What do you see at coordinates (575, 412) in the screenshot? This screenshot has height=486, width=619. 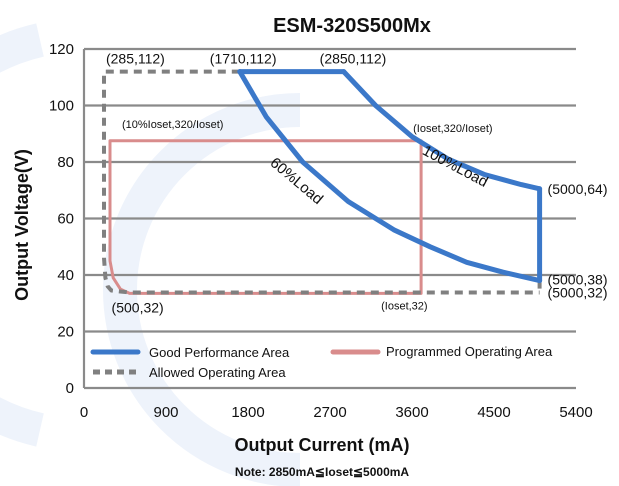 I see `x-tick-label: 5400` at bounding box center [575, 412].